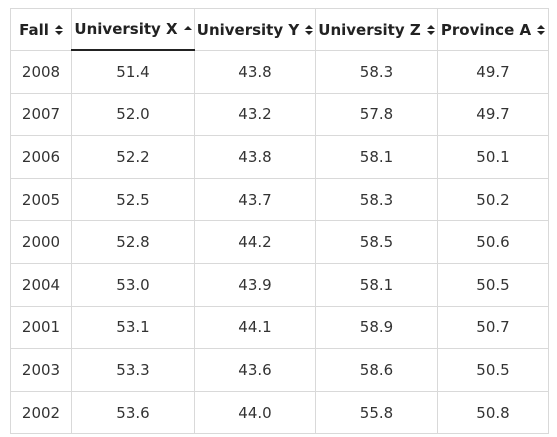 This screenshot has height=437, width=557. I want to click on column-header-university-y: University Y, so click(255, 29).